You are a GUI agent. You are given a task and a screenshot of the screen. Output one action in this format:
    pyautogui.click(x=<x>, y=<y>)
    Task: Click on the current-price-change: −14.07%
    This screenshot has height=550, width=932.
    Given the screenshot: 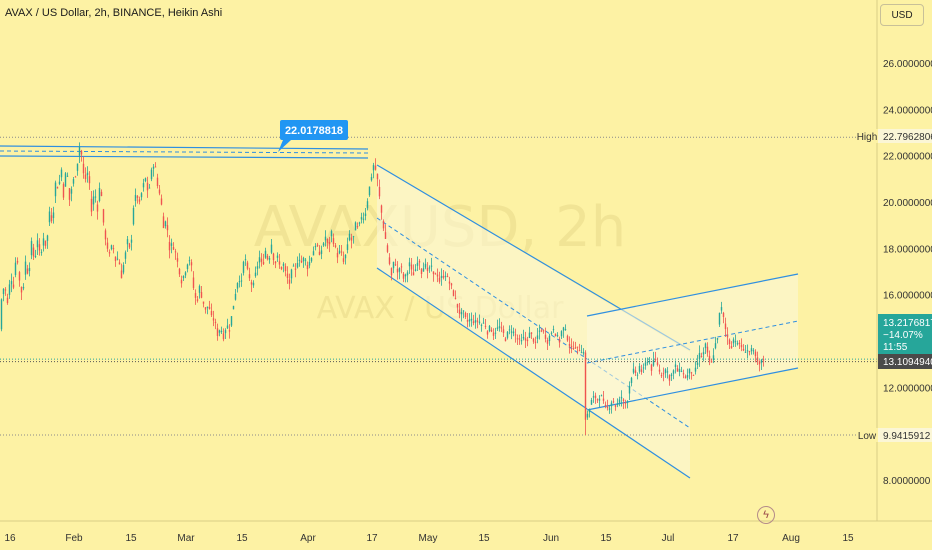 What is the action you would take?
    pyautogui.click(x=903, y=335)
    